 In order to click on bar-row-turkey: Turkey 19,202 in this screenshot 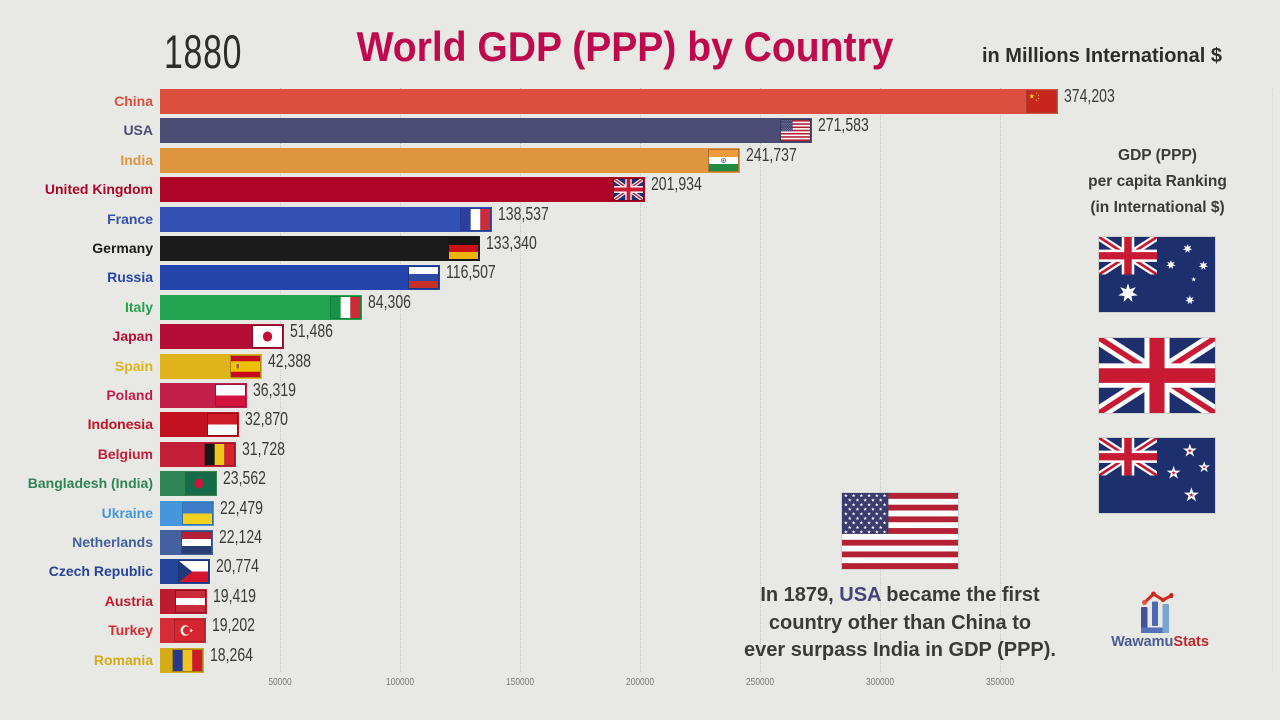, I will do `click(640, 629)`.